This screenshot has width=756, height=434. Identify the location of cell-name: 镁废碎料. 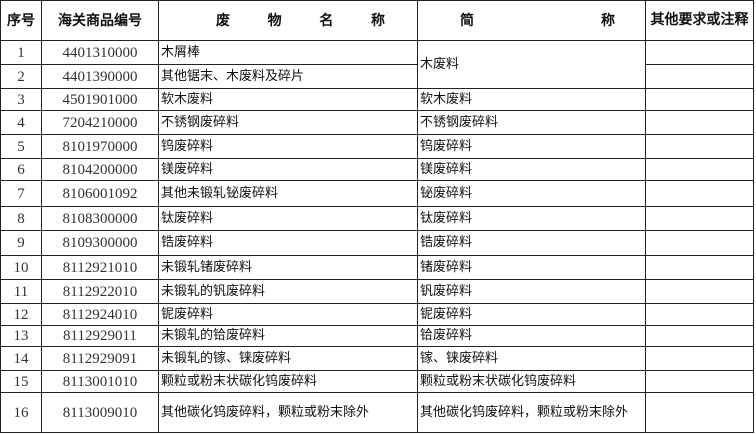
(288, 169).